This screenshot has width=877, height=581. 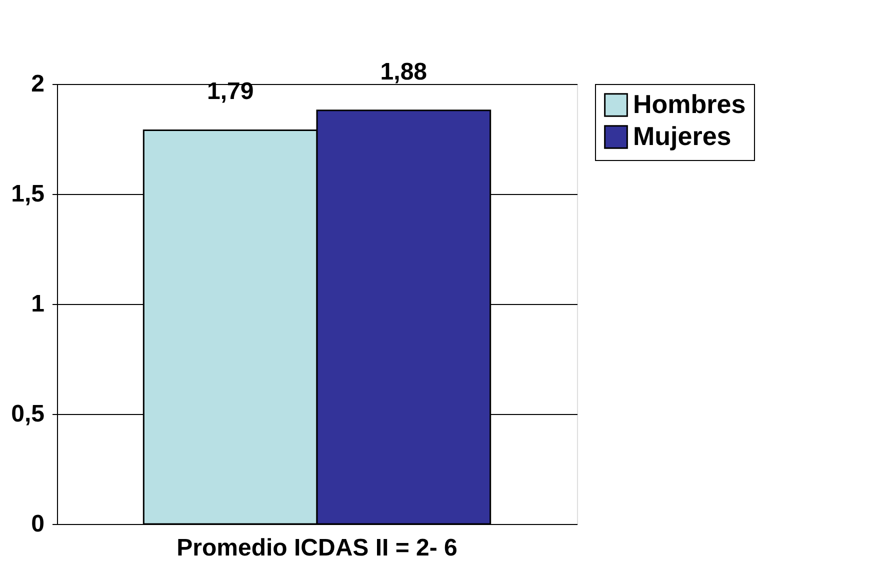 What do you see at coordinates (37, 524) in the screenshot?
I see `y-tick-label: 0` at bounding box center [37, 524].